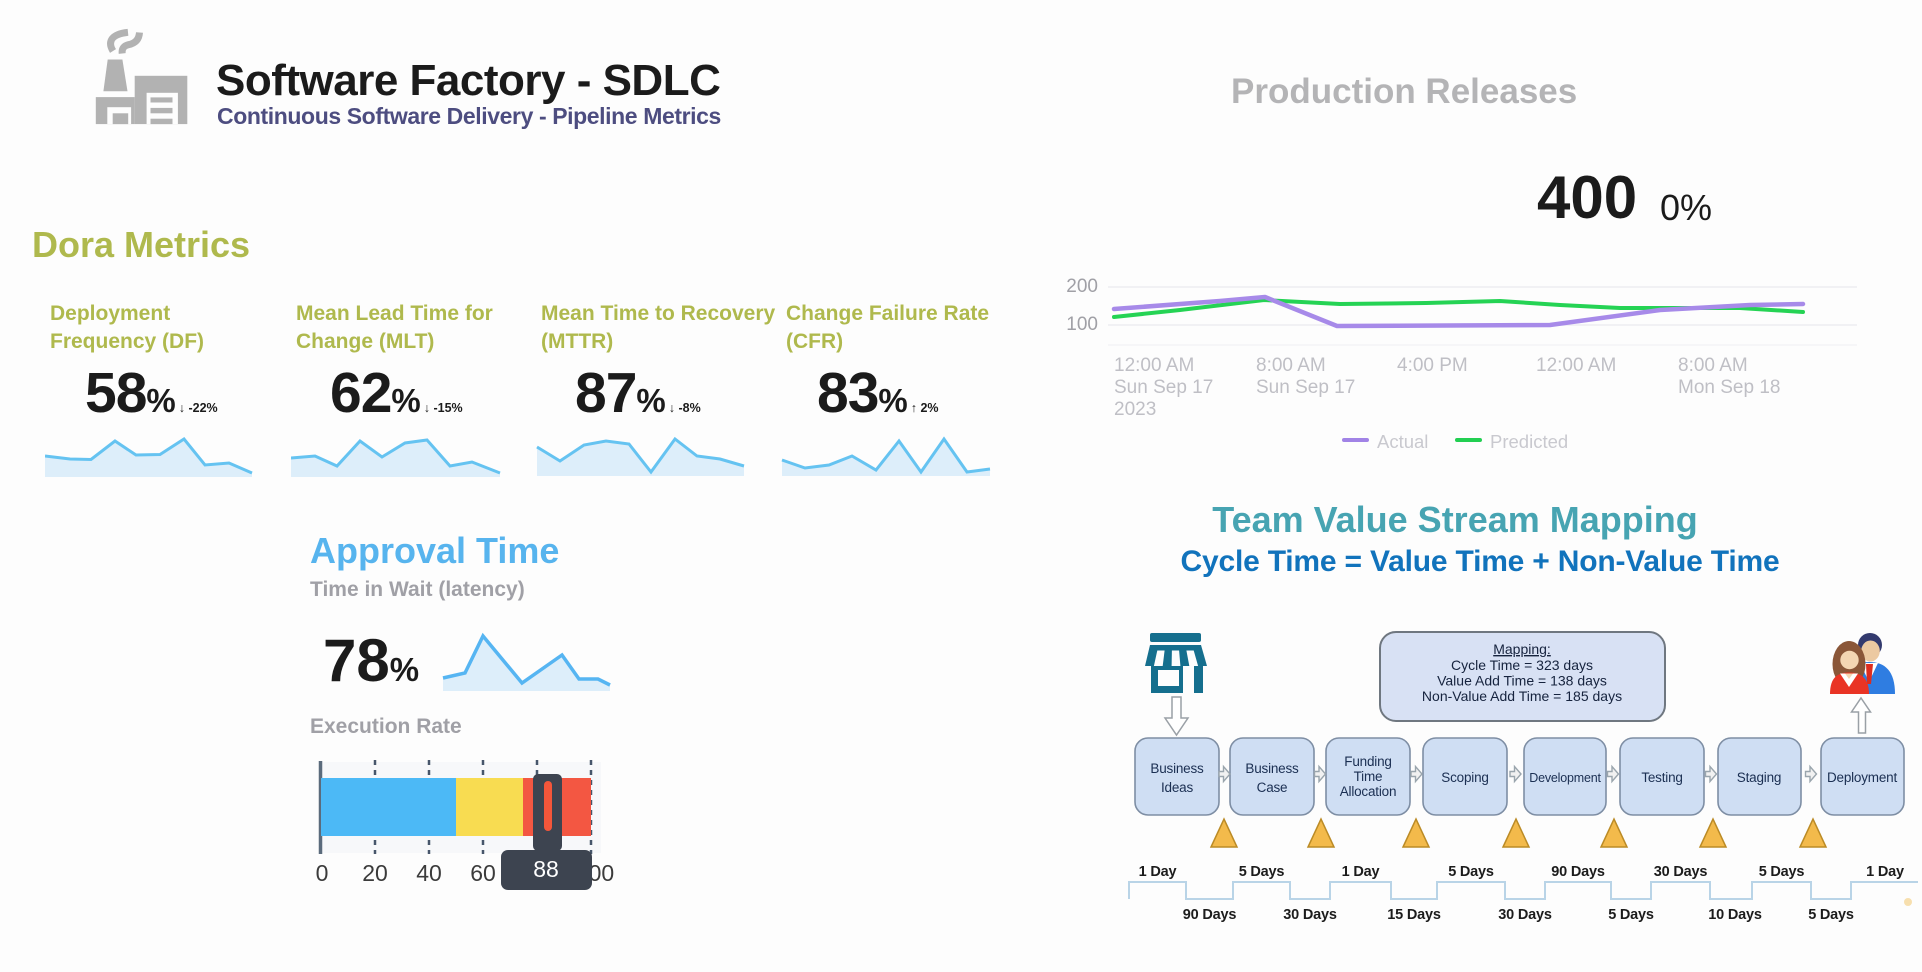 This screenshot has width=1922, height=972. I want to click on svg-text: Staging, so click(1759, 777).